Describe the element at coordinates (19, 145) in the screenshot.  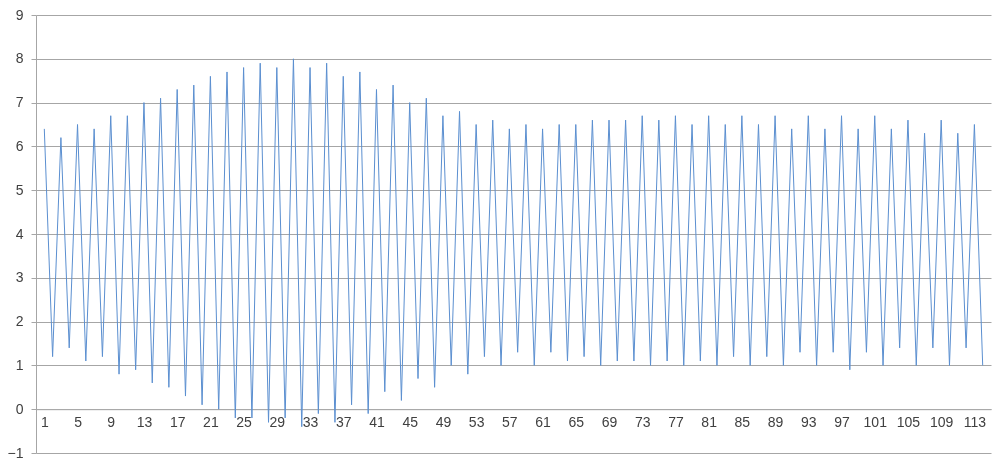
I see `y-tick-label: 6` at that location.